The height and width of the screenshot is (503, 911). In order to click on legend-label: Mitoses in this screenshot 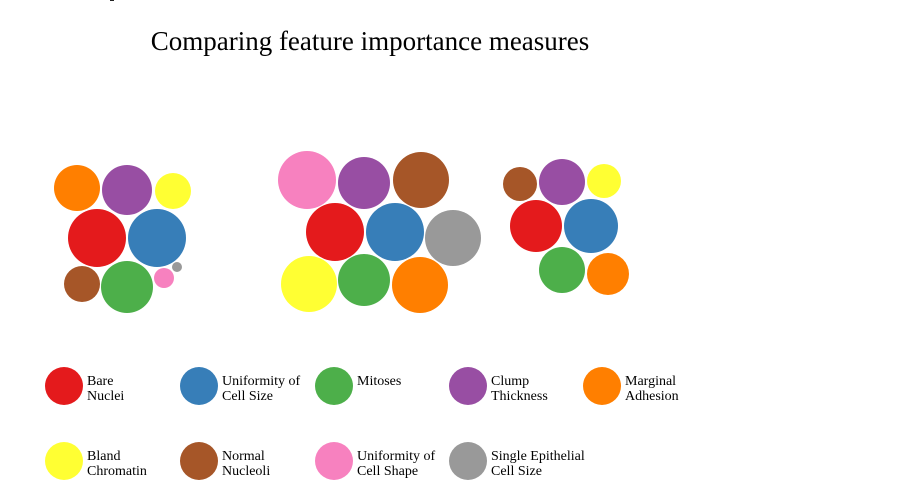, I will do `click(379, 381)`.